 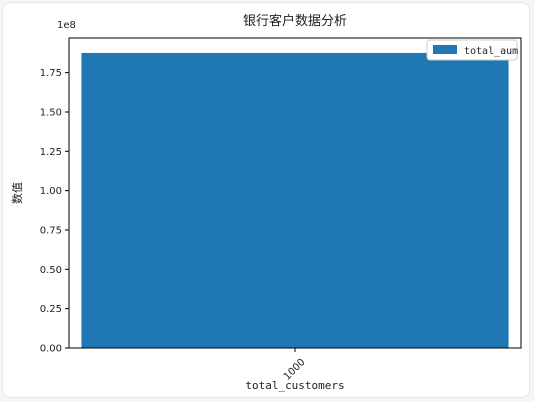 I want to click on x-ticks-group: 1000, so click(x=295, y=365).